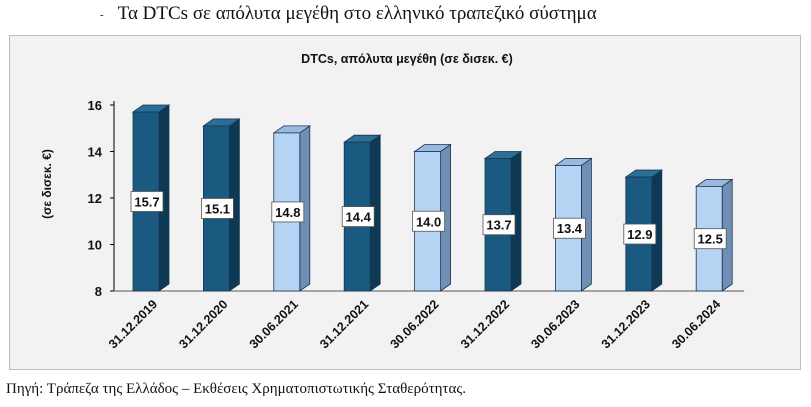  I want to click on y-tick-label: 12, so click(95, 198).